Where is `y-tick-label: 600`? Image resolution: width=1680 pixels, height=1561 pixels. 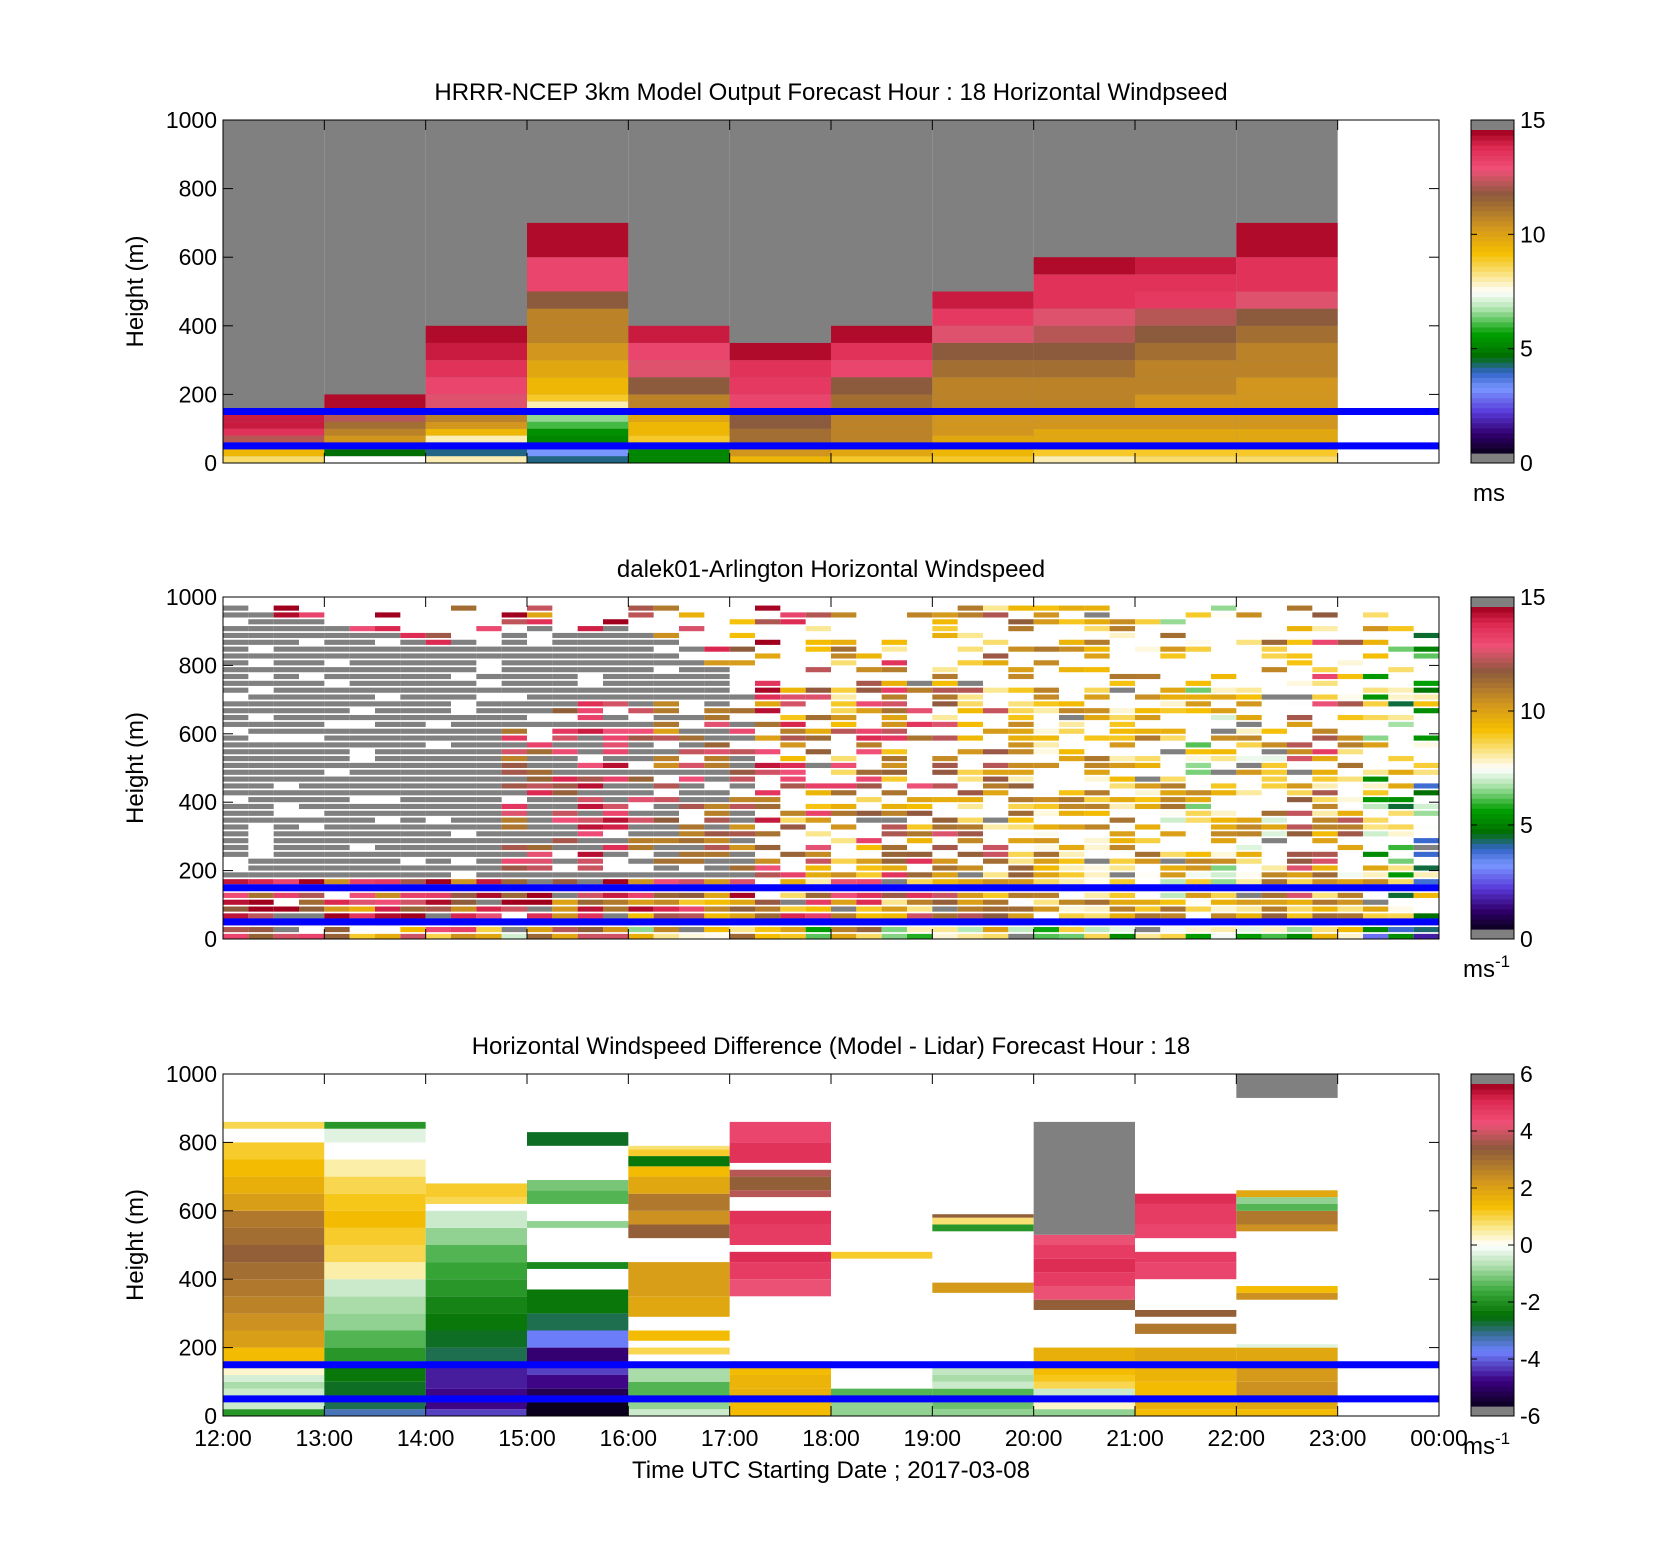 y-tick-label: 600 is located at coordinates (198, 257).